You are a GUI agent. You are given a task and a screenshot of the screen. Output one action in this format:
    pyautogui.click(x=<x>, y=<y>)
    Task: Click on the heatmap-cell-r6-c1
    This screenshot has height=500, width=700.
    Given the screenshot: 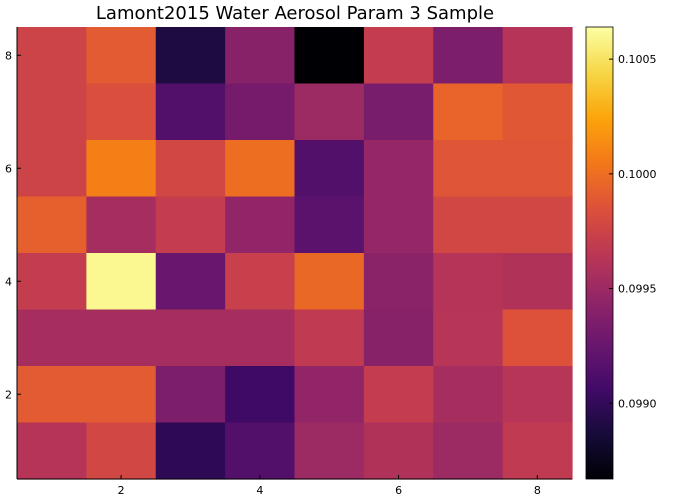 What is the action you would take?
    pyautogui.click(x=52, y=338)
    